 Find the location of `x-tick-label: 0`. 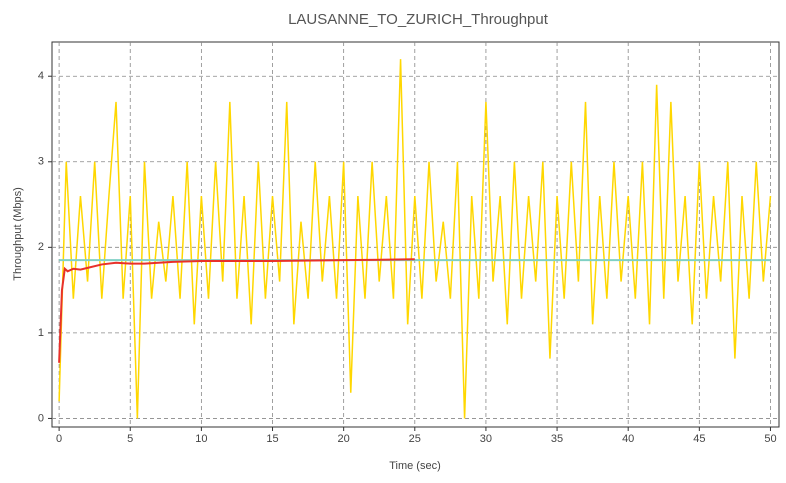

x-tick-label: 0 is located at coordinates (59, 439).